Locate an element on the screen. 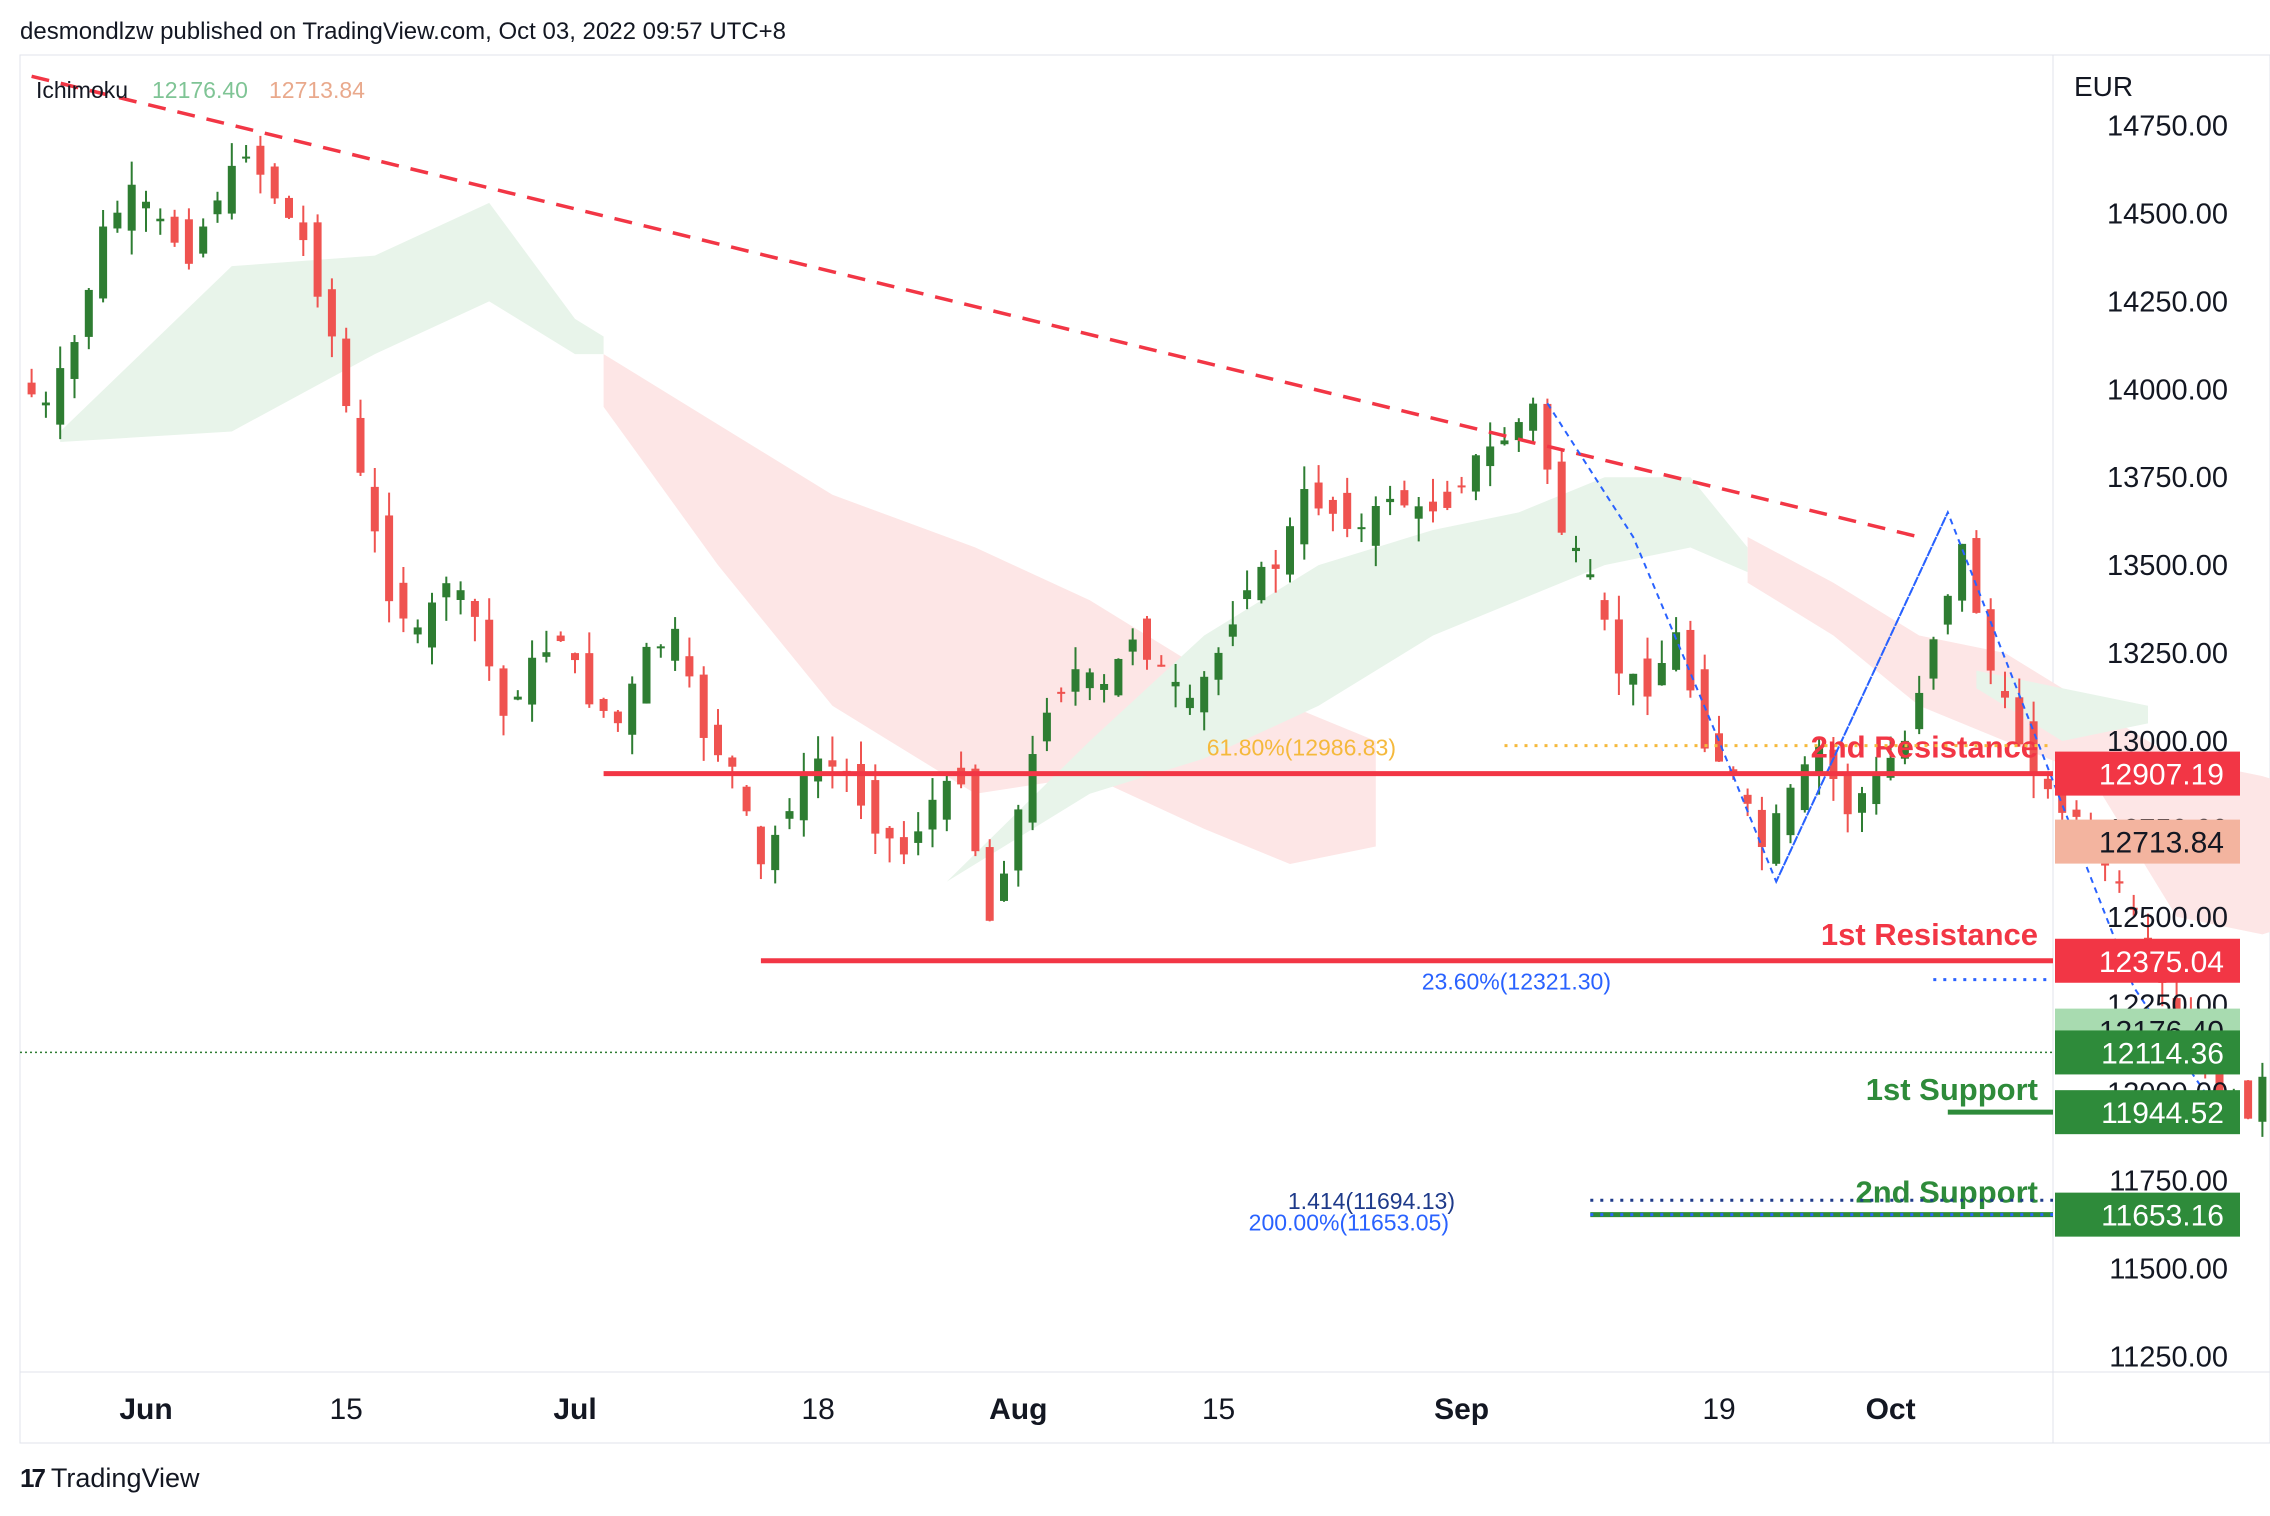 This screenshot has height=1516, width=2270. harmonic-pattern-line is located at coordinates (1862, 697).